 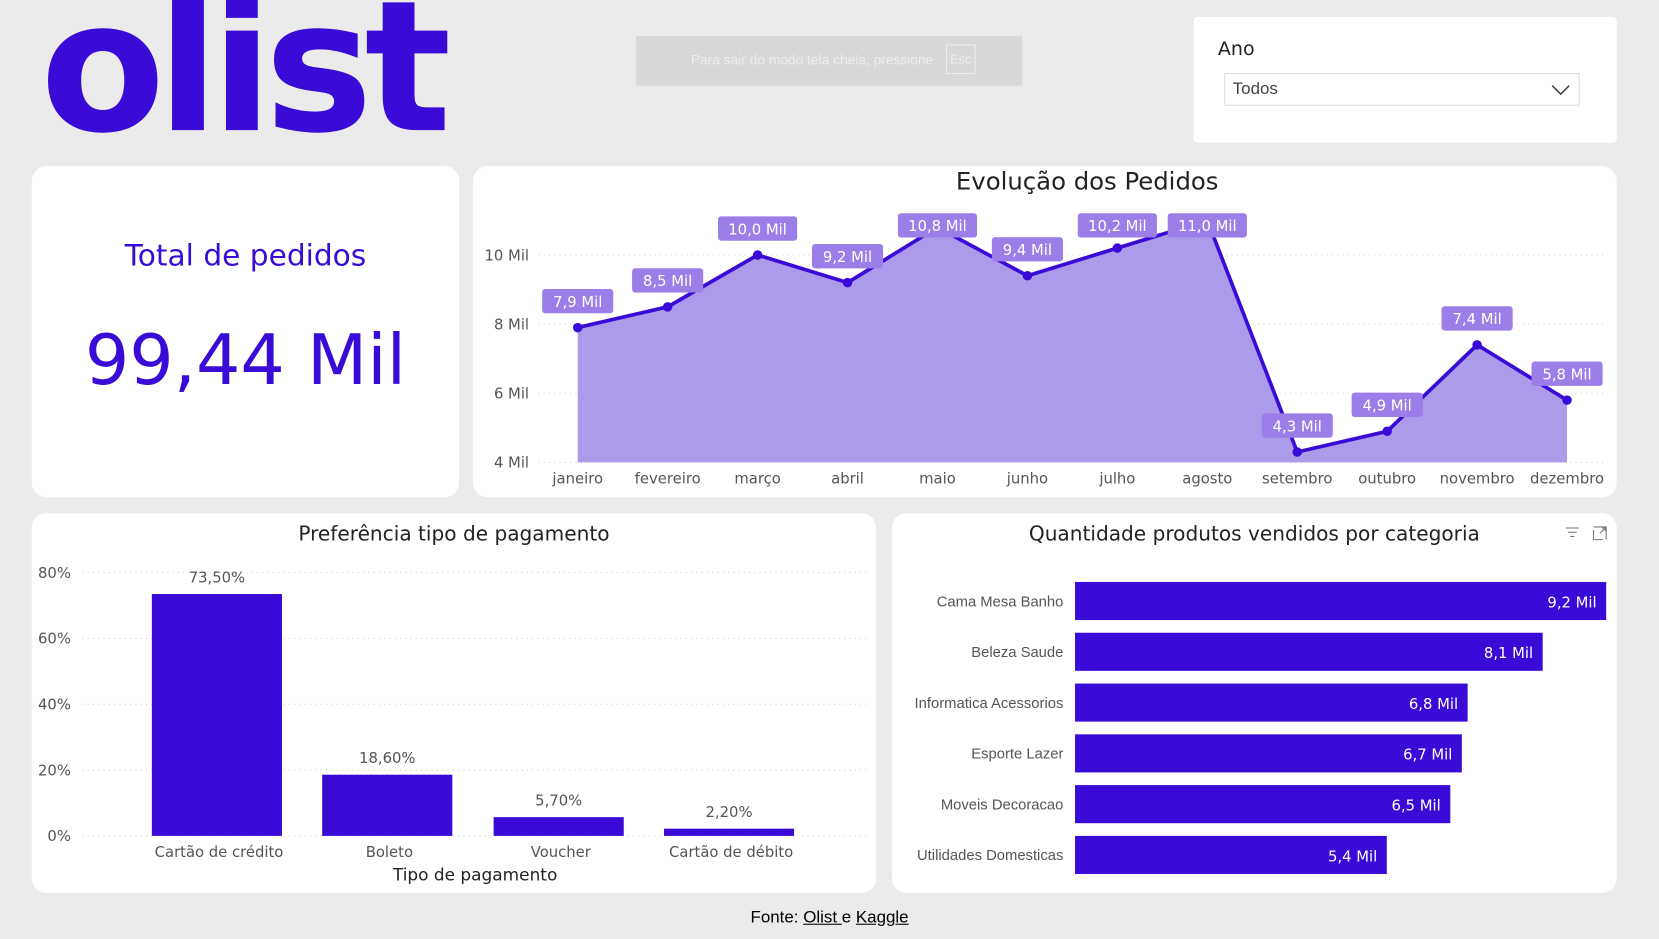 What do you see at coordinates (729, 812) in the screenshot?
I see `data-label: 2,20%` at bounding box center [729, 812].